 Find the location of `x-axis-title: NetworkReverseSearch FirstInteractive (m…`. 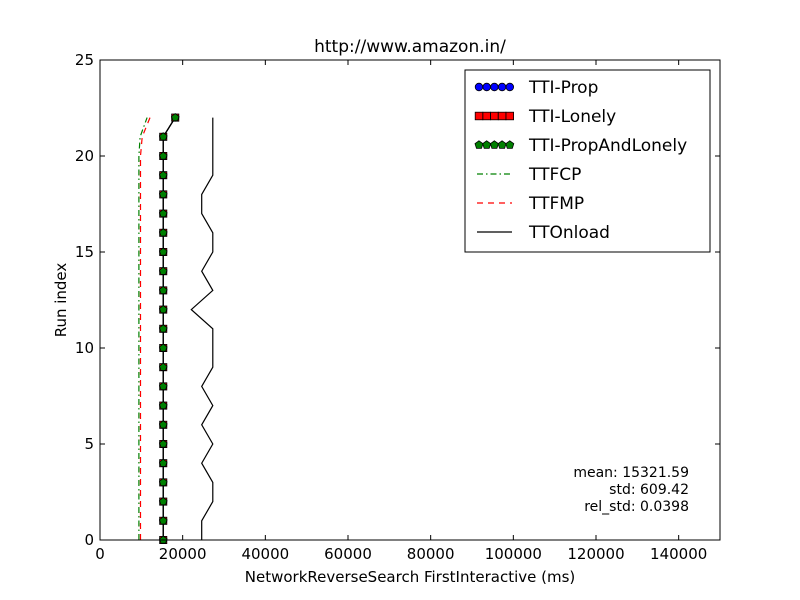

x-axis-title: NetworkReverseSearch FirstInteractive (m… is located at coordinates (410, 577).